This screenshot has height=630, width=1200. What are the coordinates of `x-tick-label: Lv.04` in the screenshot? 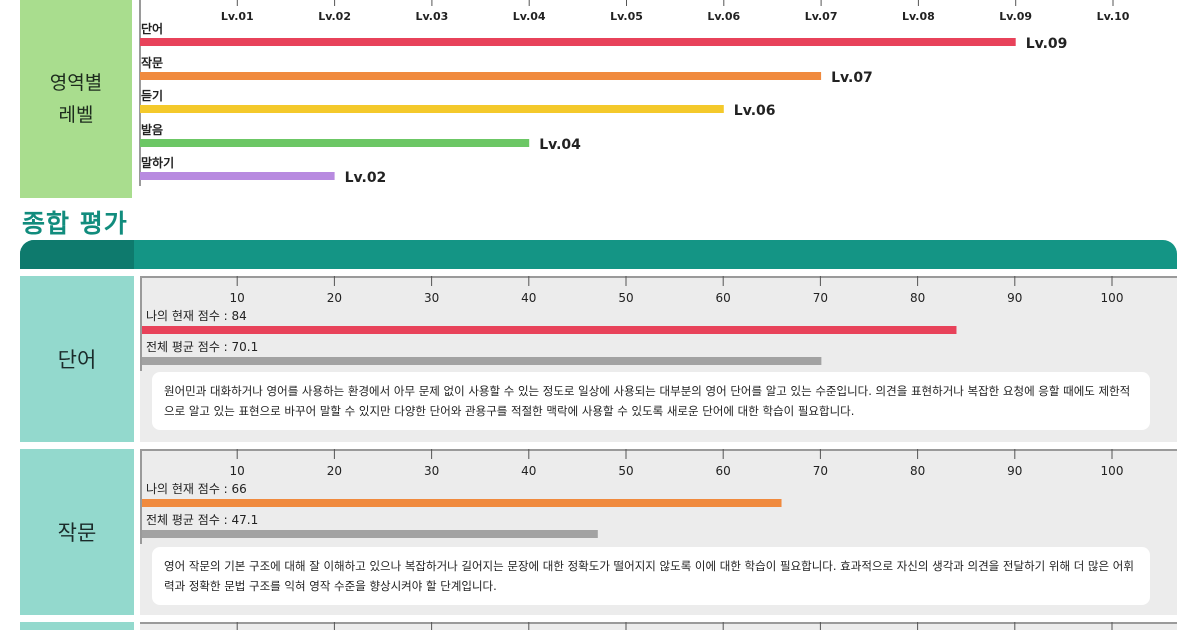 It's located at (529, 16).